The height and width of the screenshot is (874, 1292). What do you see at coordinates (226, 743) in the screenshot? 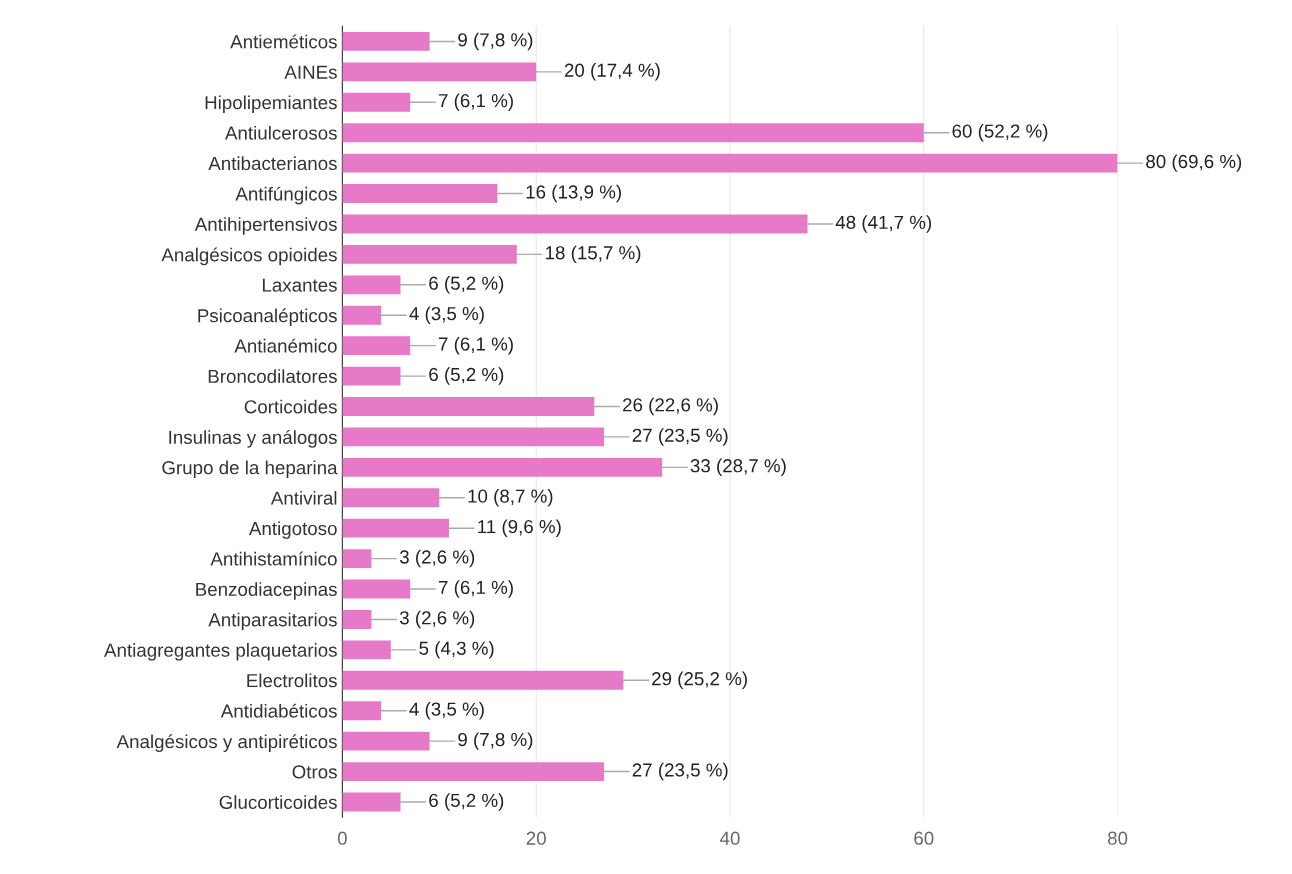
I see `y-tick-label: Analgésicos y antipiréticos` at bounding box center [226, 743].